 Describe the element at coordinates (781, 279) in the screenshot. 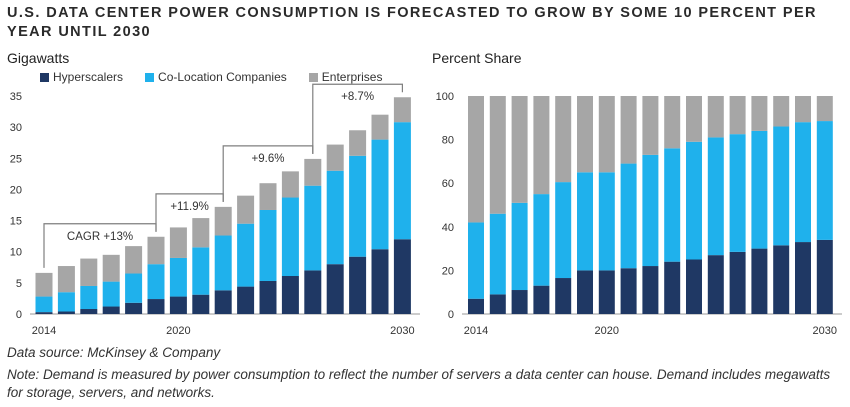

I see `bar-pct-2028-hyperscalers` at that location.